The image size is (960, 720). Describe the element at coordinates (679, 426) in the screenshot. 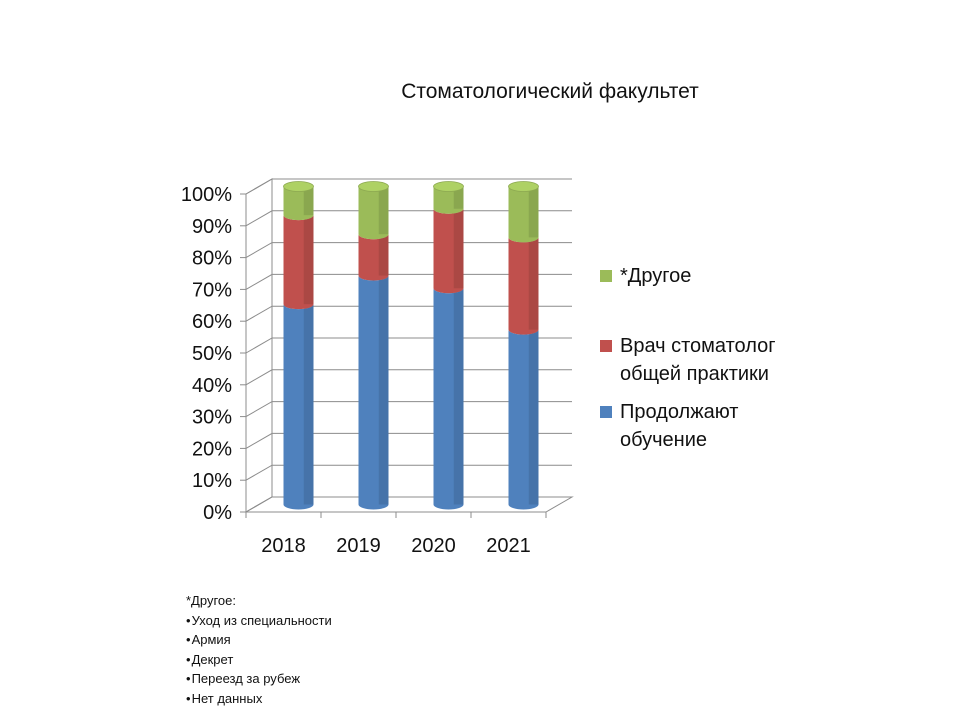

I see `legend-label-continue: Продолжают обучение` at that location.